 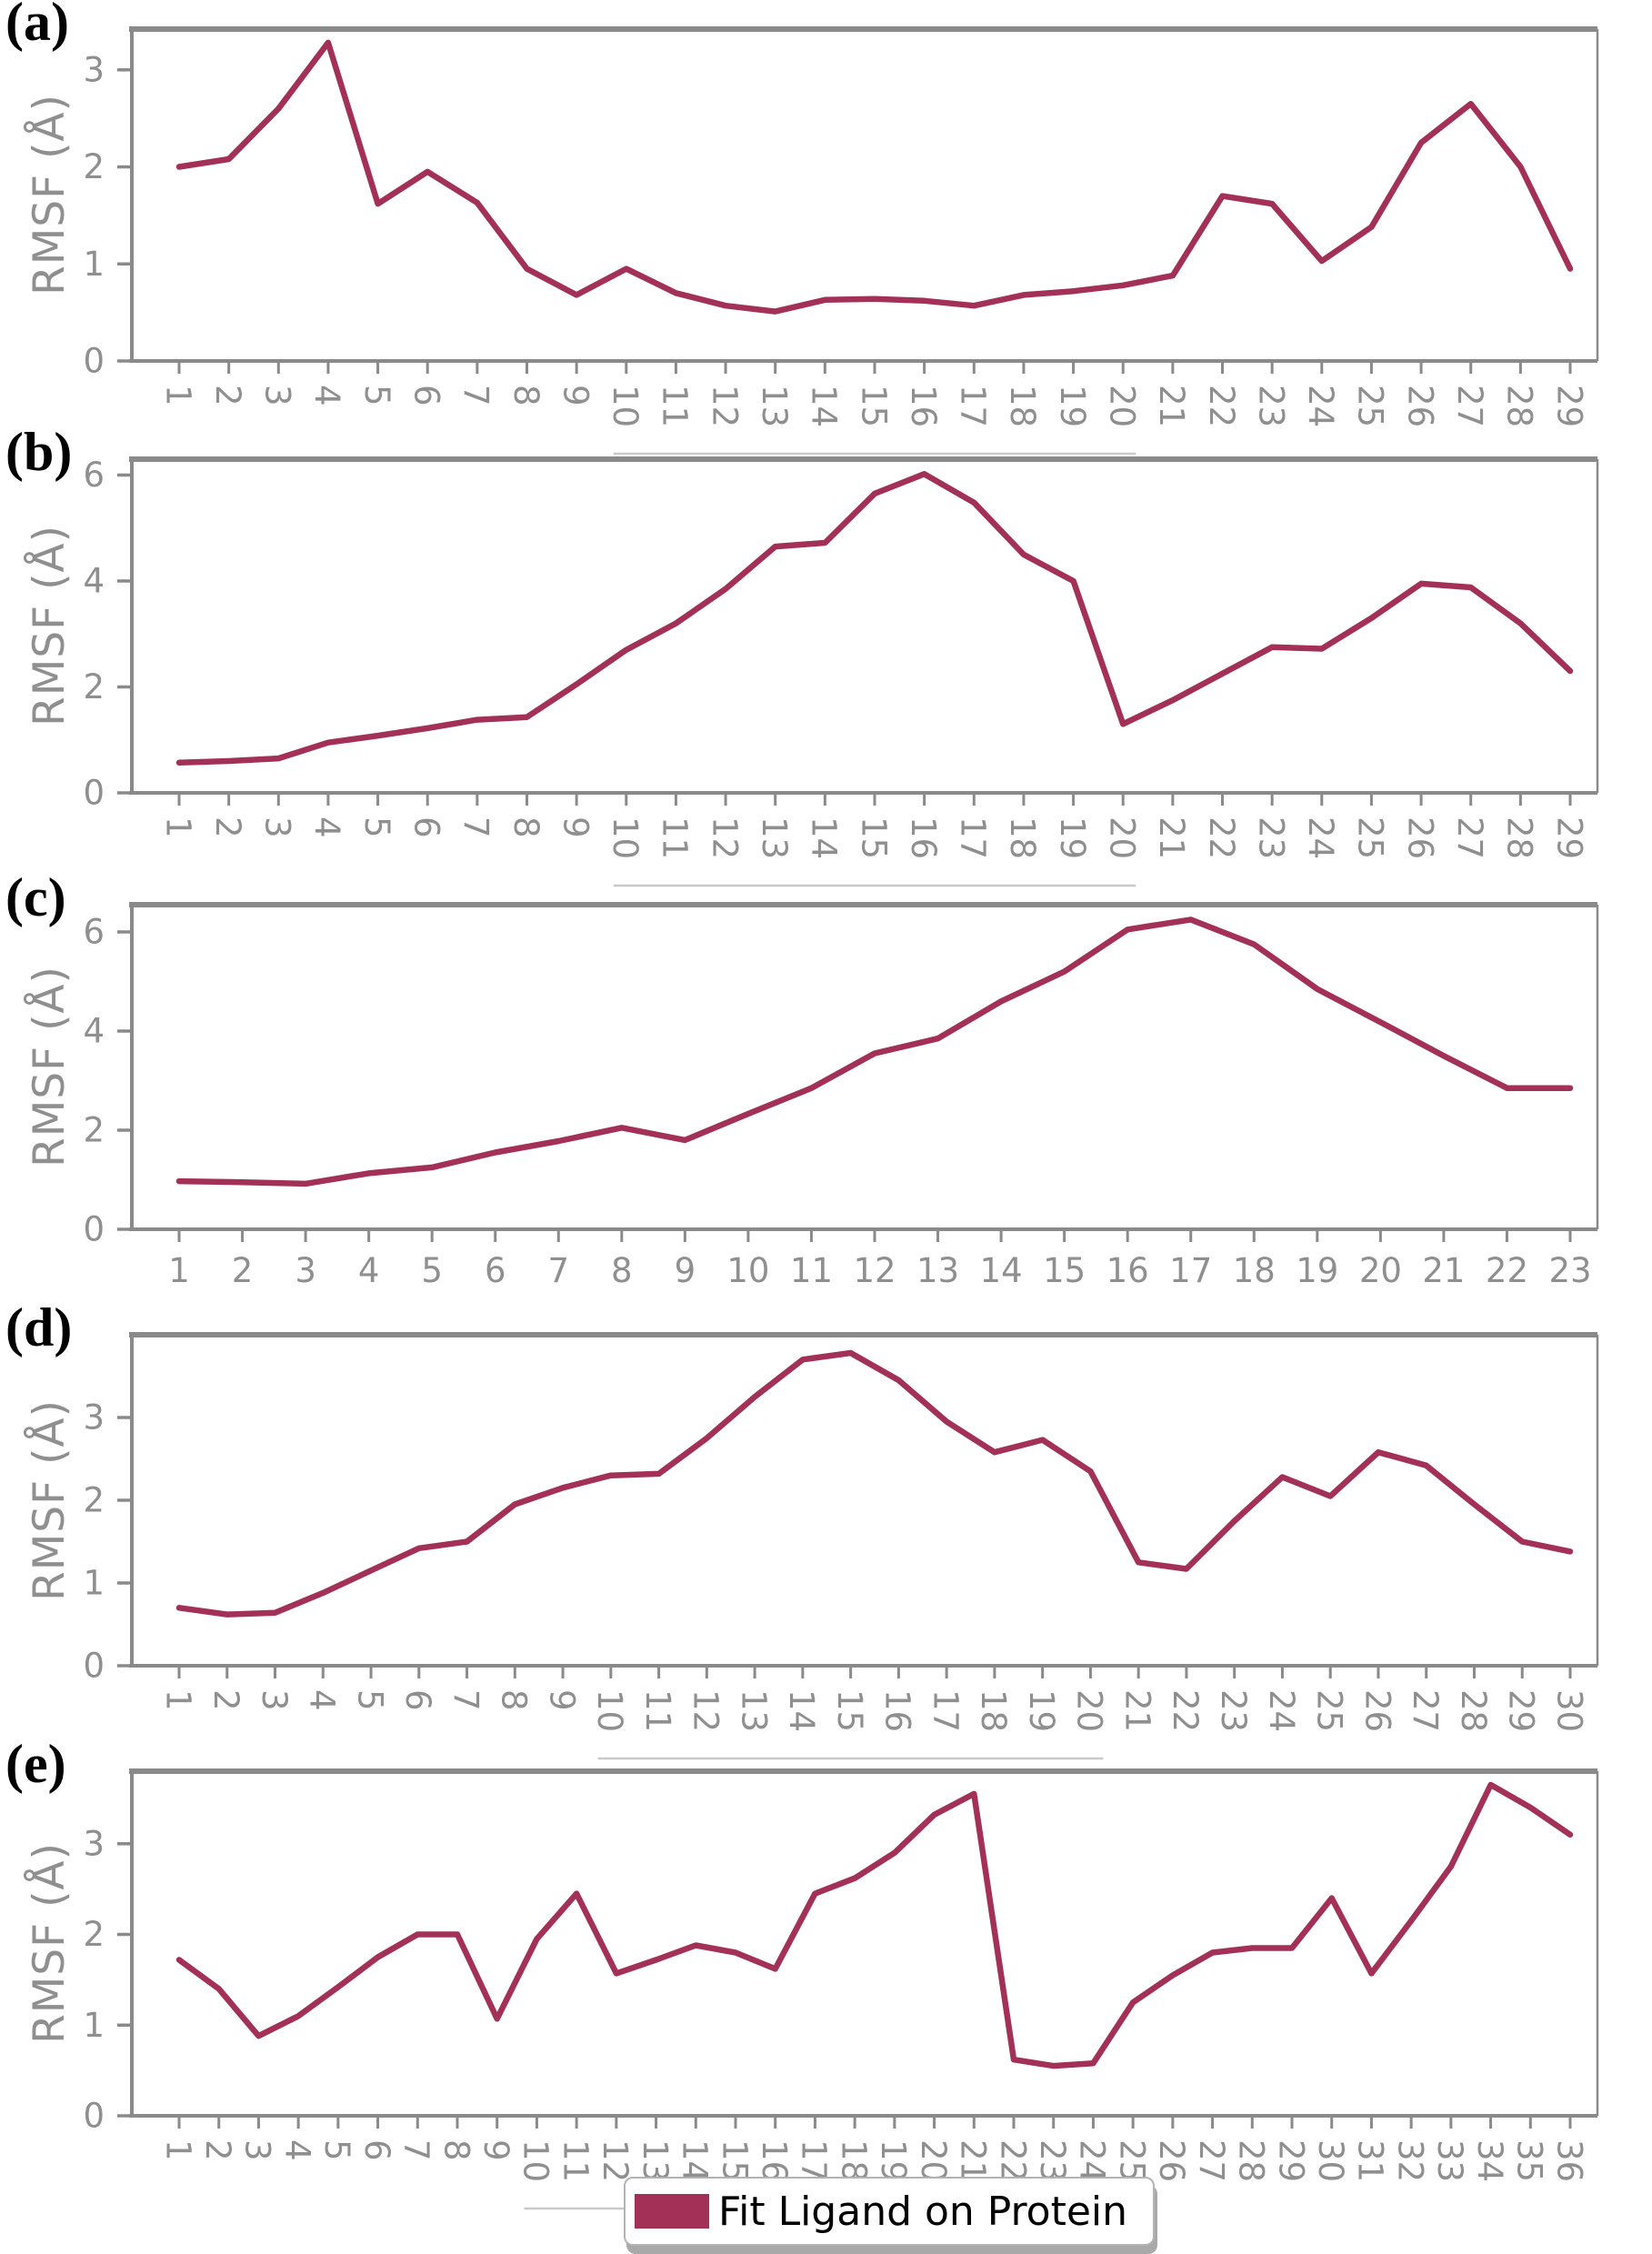 What do you see at coordinates (37, 26) in the screenshot?
I see `panel-label-a: (a)` at bounding box center [37, 26].